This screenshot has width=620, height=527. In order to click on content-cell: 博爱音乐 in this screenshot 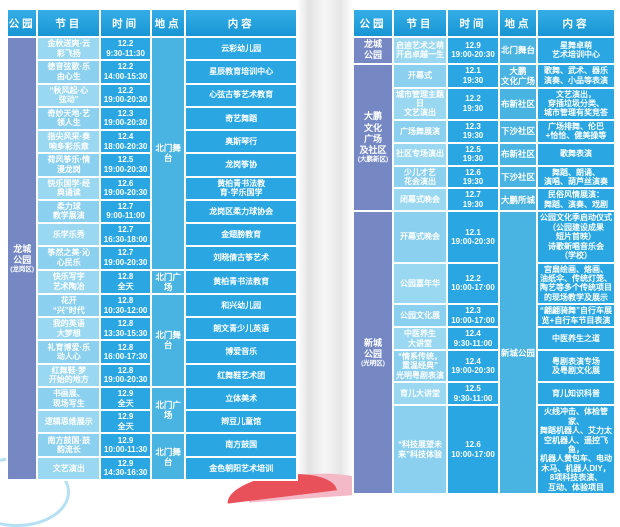, I will do `click(241, 352)`.